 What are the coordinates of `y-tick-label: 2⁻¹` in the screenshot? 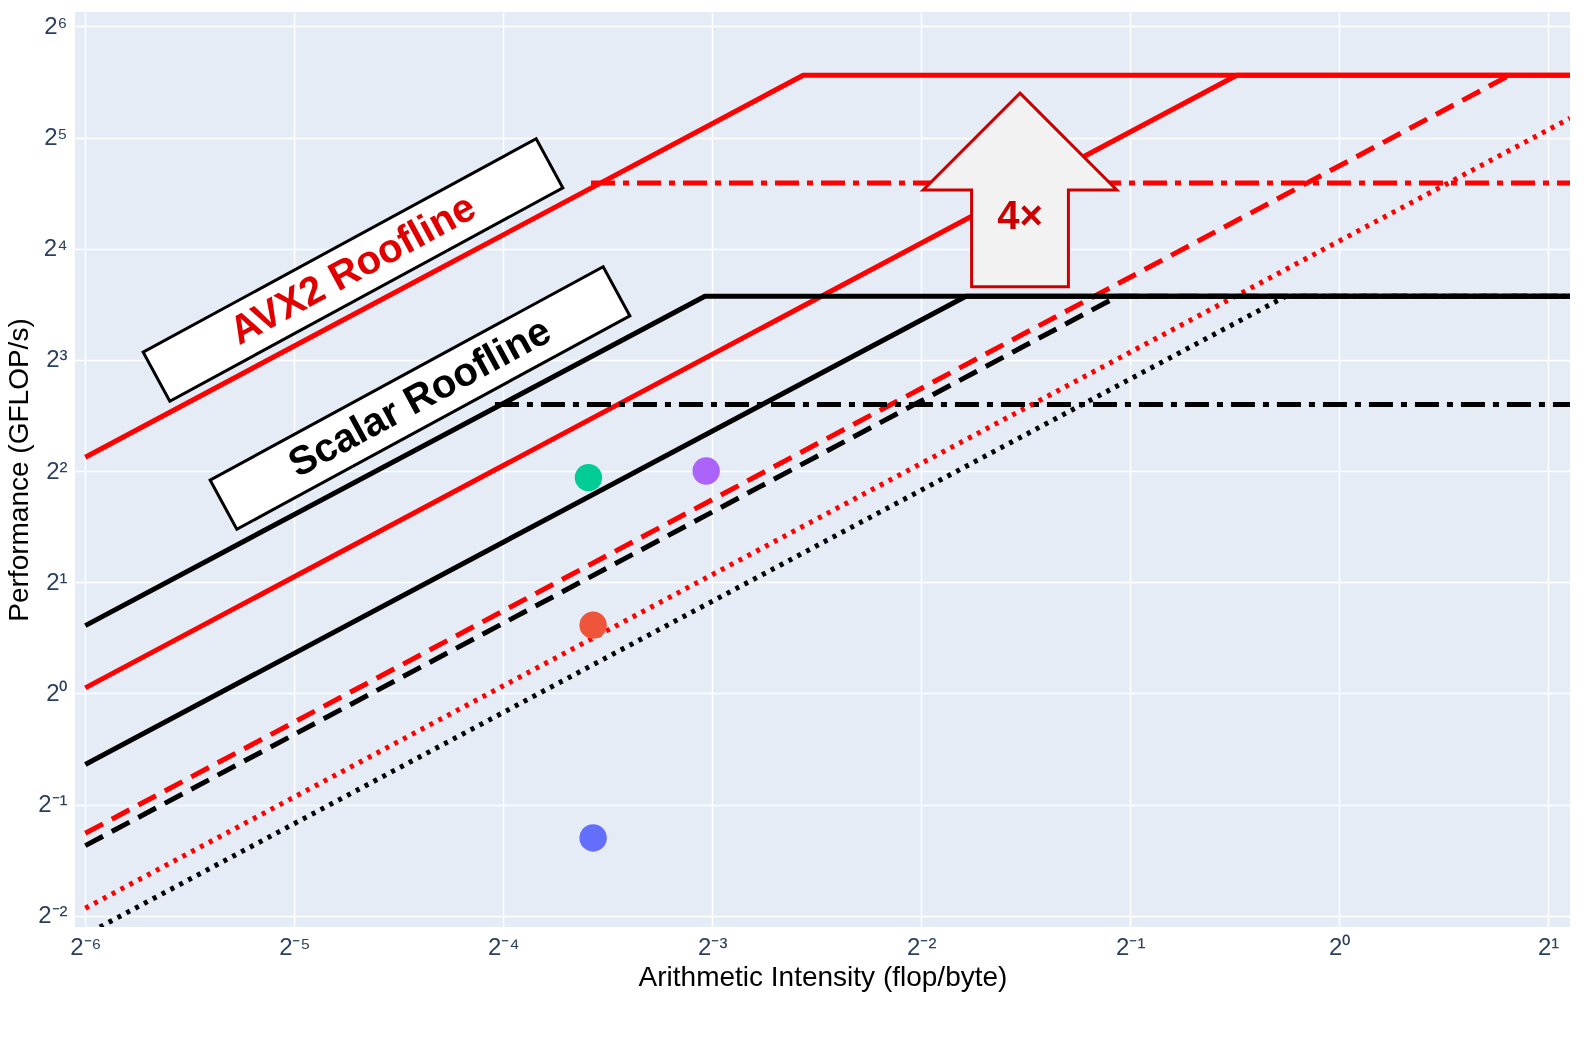 It's located at (53, 804).